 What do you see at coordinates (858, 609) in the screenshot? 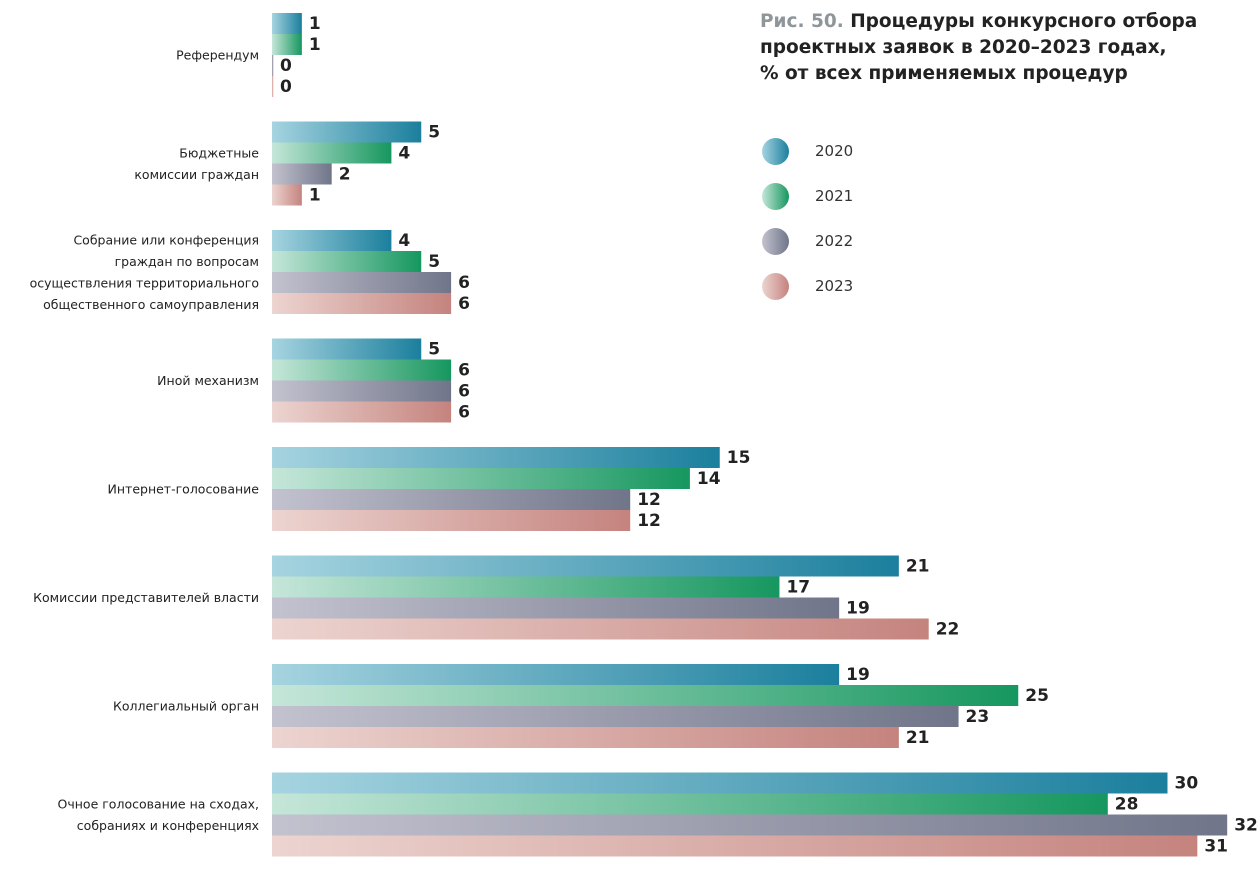
I see `value-label-2022-cat-5: 19` at bounding box center [858, 609].